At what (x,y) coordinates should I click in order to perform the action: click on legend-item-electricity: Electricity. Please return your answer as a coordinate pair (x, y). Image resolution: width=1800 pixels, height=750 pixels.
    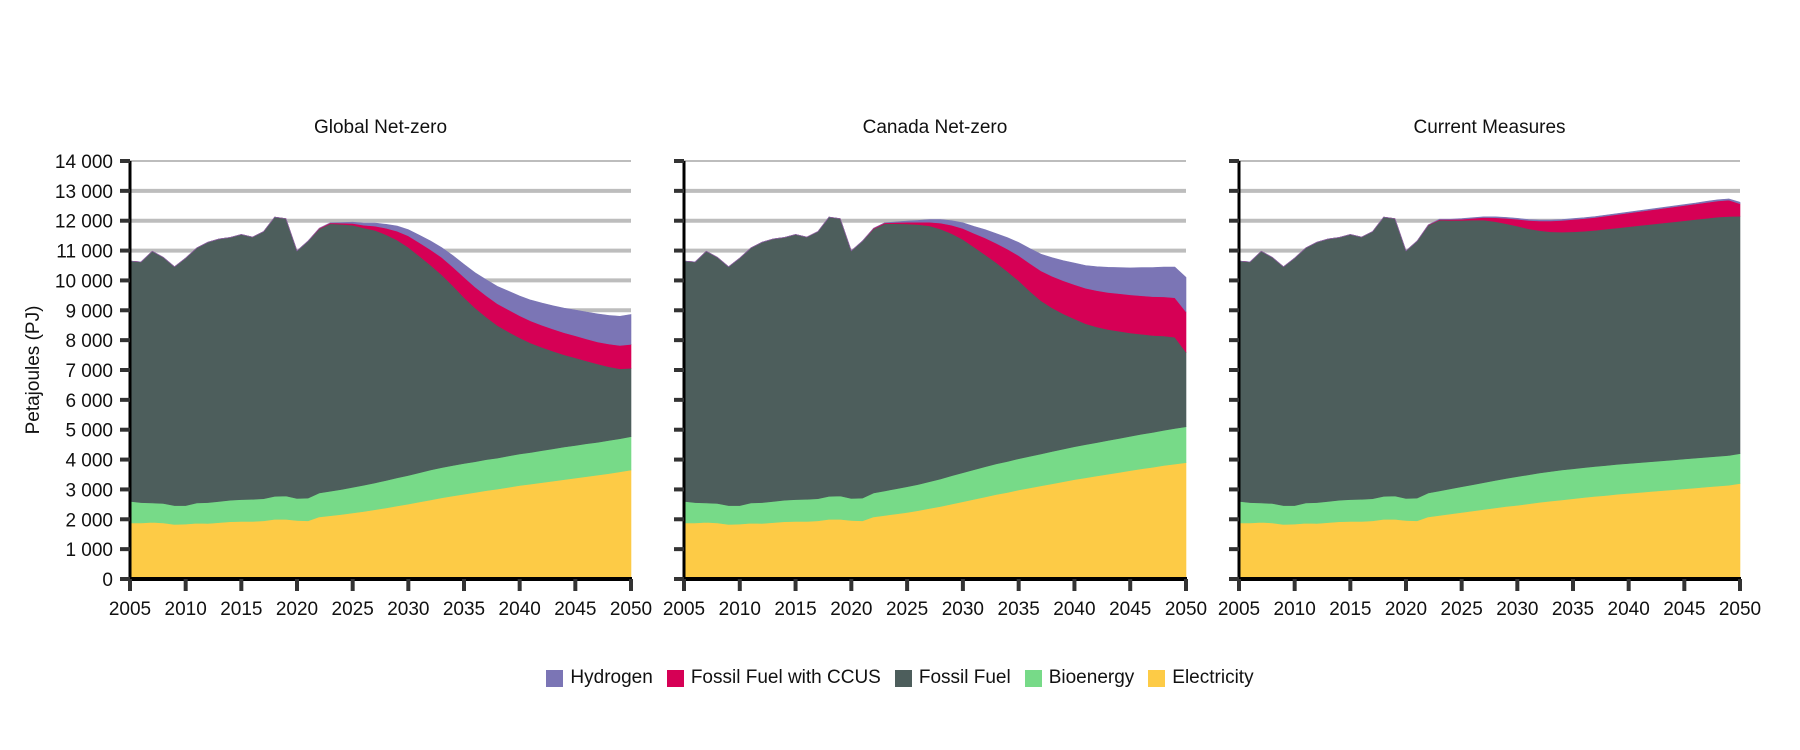
    Looking at the image, I should click on (1201, 678).